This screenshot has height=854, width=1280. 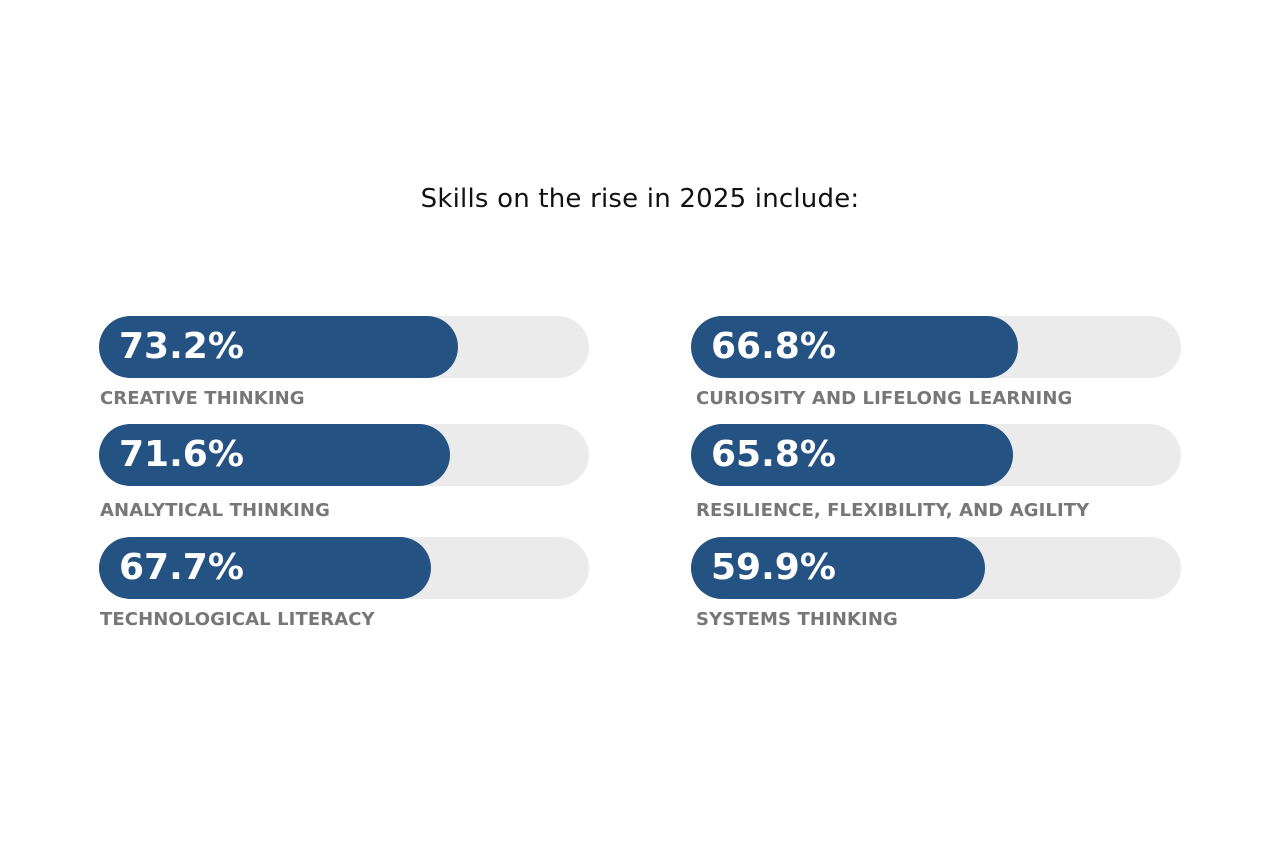 I want to click on bar-fill: 59.9%, so click(x=838, y=568).